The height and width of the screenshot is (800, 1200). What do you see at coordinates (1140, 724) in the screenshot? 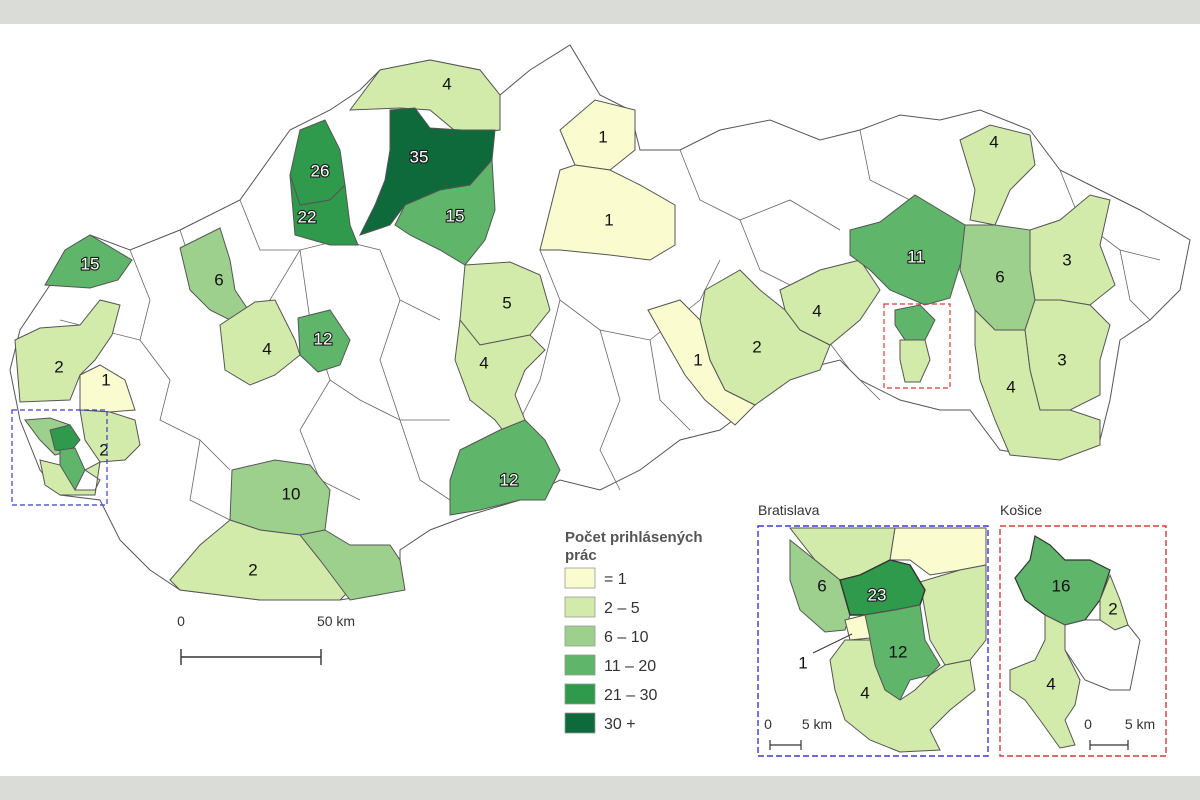
I see `inset-ke-scale-end: 5 km` at bounding box center [1140, 724].